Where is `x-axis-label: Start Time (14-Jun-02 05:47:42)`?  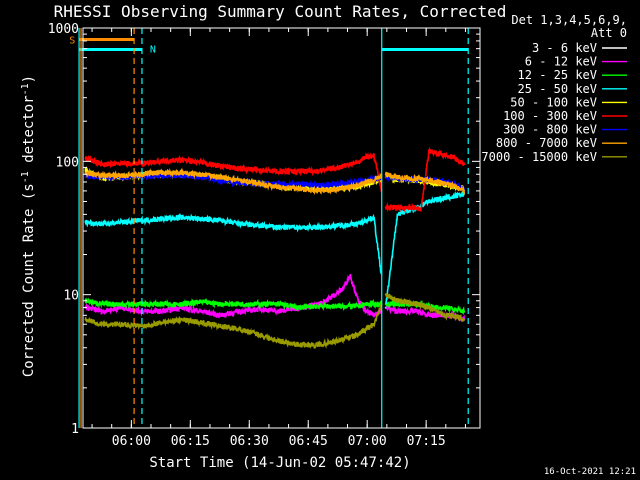 x-axis-label: Start Time (14-Jun-02 05:47:42) is located at coordinates (279, 463).